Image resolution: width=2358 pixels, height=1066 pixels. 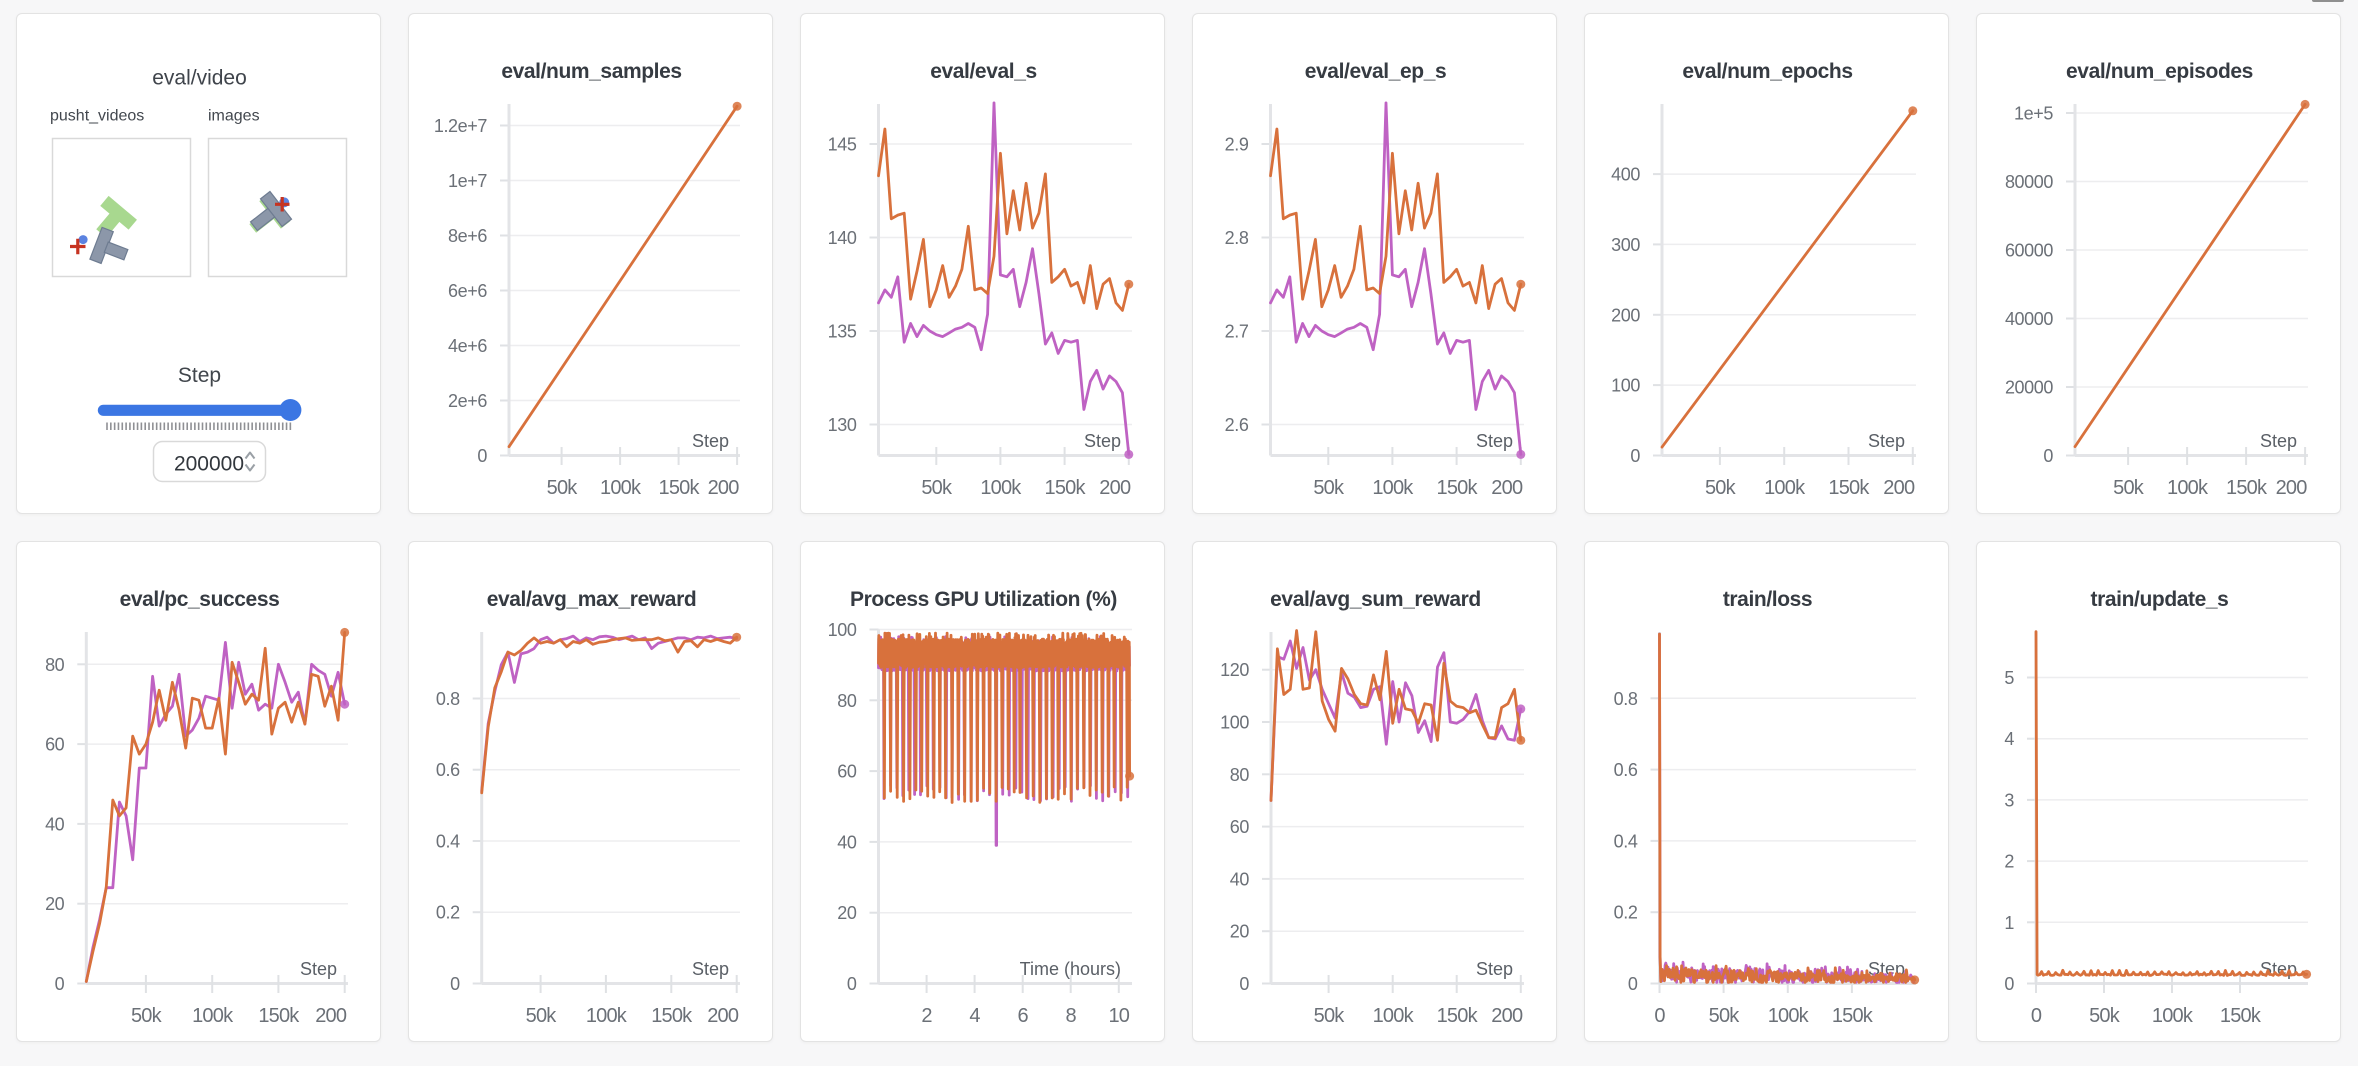 What do you see at coordinates (1237, 332) in the screenshot?
I see `svg-text: 2.7` at bounding box center [1237, 332].